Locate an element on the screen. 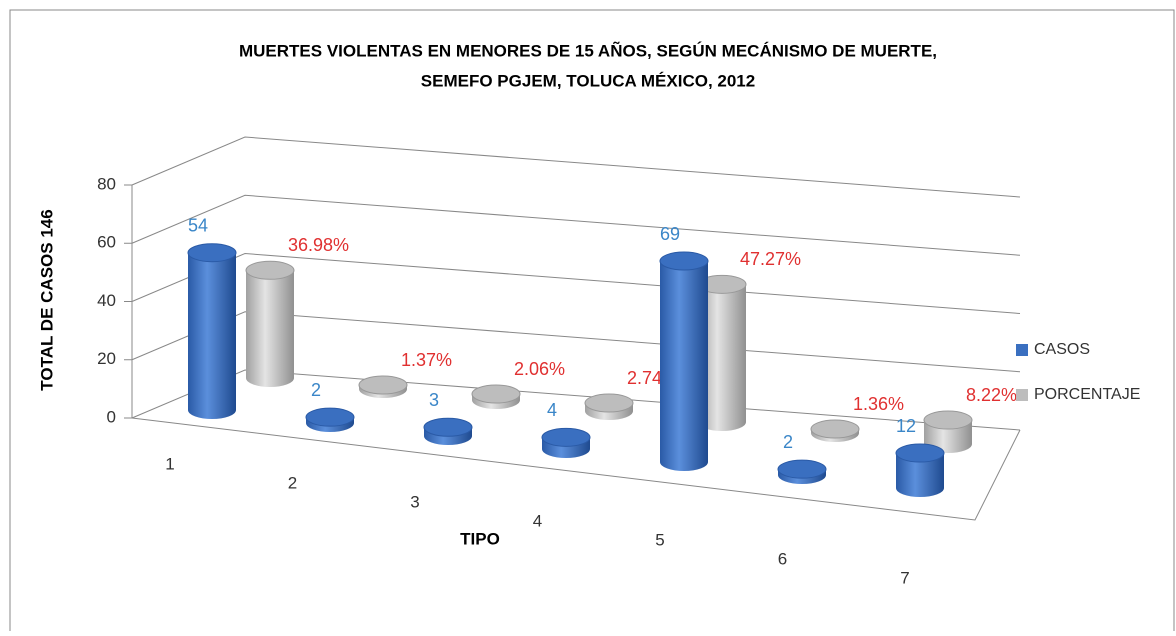  data-label: 47.27% is located at coordinates (770, 259).